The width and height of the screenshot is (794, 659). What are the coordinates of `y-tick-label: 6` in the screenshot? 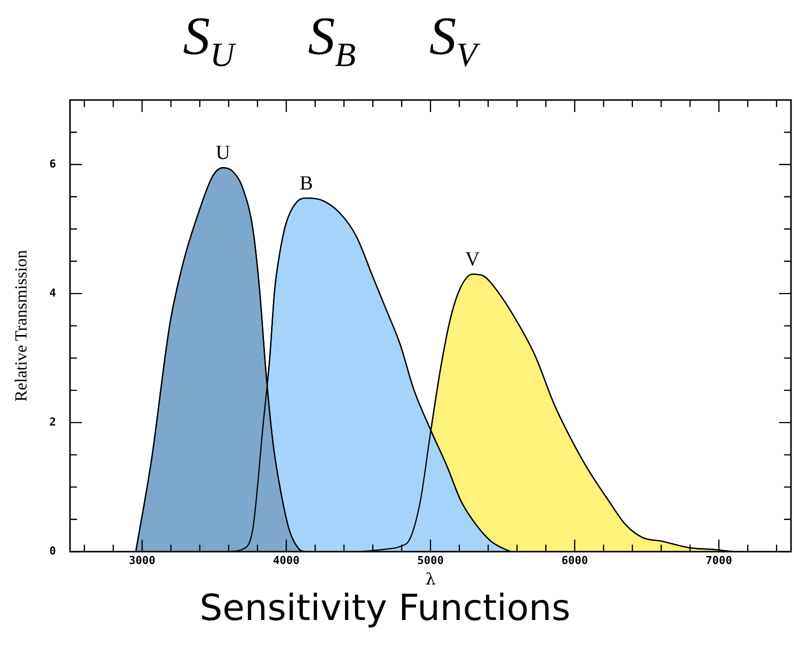 It's located at (52, 163).